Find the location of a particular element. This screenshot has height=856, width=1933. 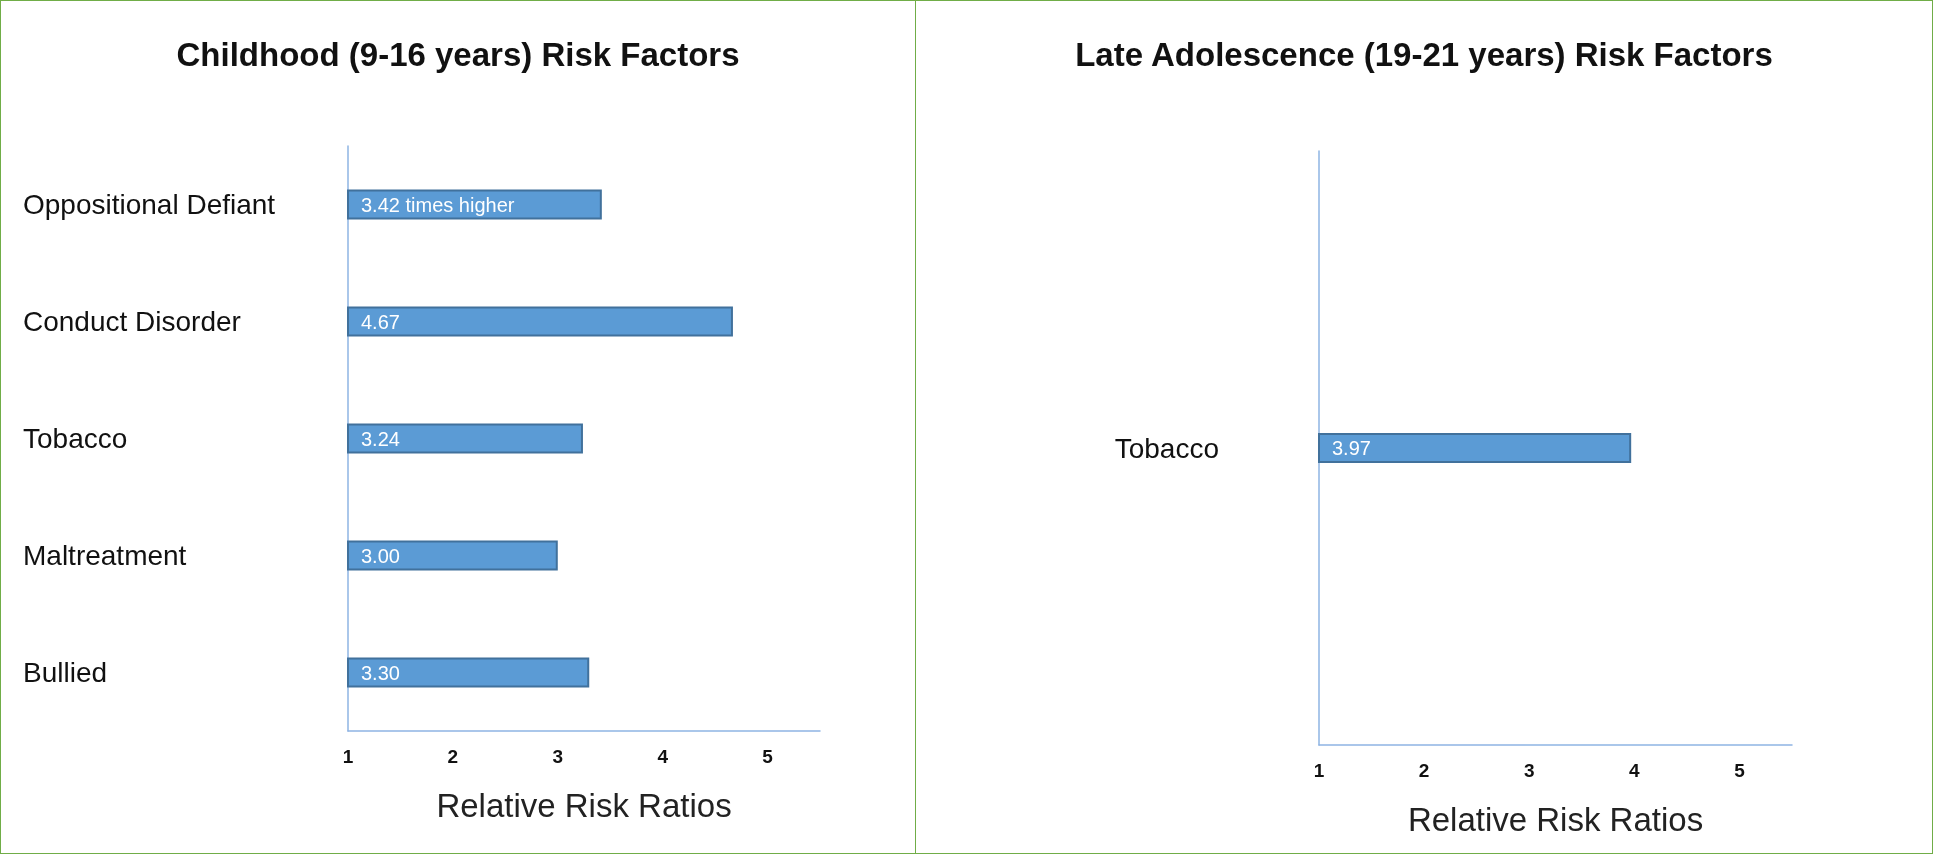

data-label: 4.67 is located at coordinates (380, 321).